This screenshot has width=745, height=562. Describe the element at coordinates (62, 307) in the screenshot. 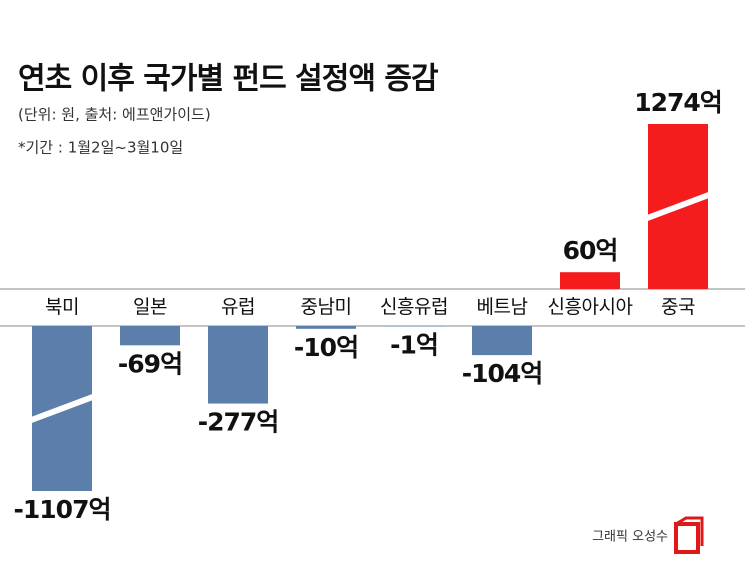

I see `x-tick-label: 북미` at that location.